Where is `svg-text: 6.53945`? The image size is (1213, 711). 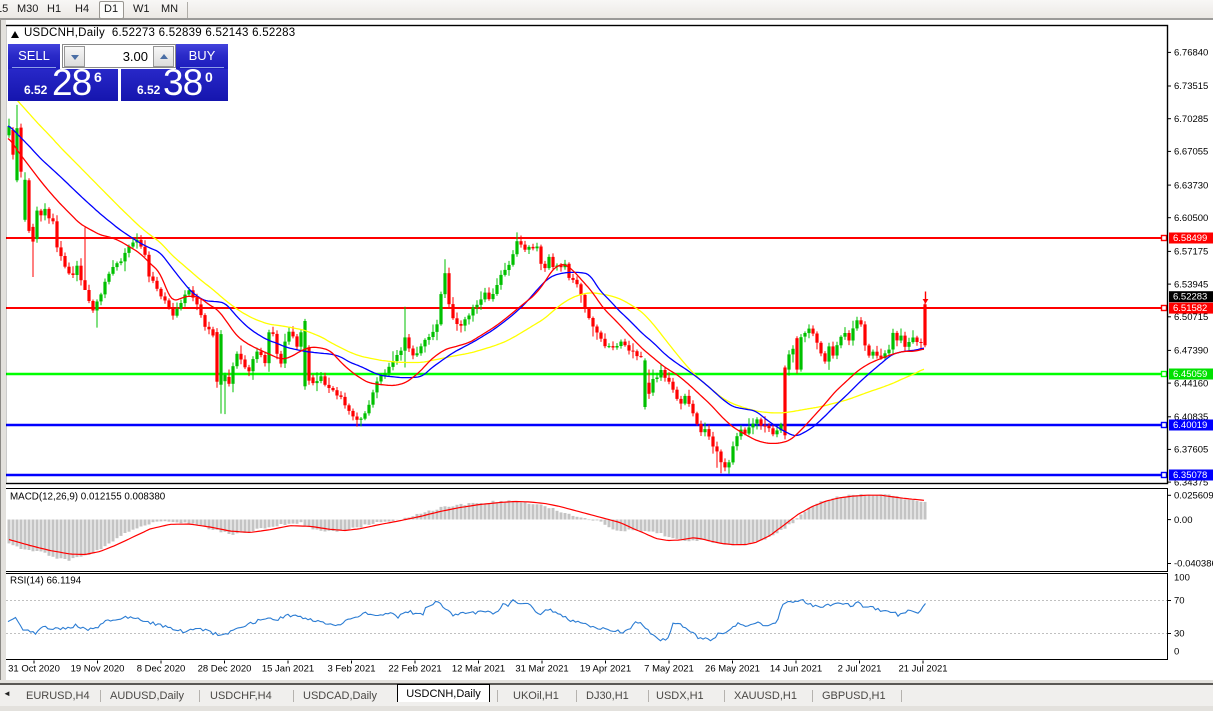 svg-text: 6.53945 is located at coordinates (1191, 284).